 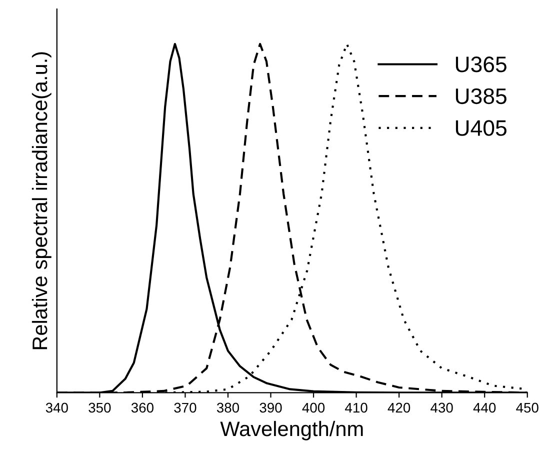 I want to click on x-tick-label: 380, so click(x=228, y=407).